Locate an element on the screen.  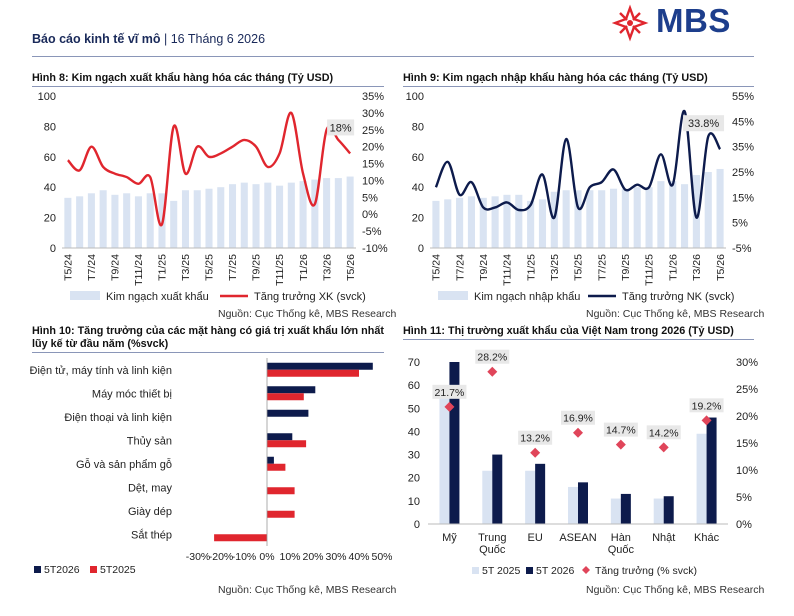
fig9-divider is located at coordinates (578, 86).